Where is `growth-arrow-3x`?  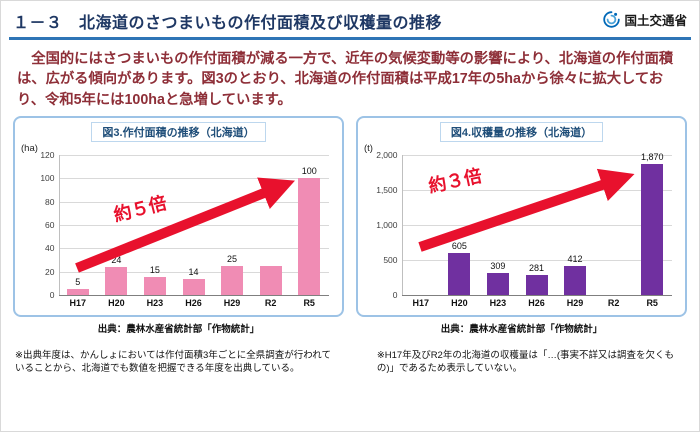
growth-arrow-3x is located at coordinates (526, 210).